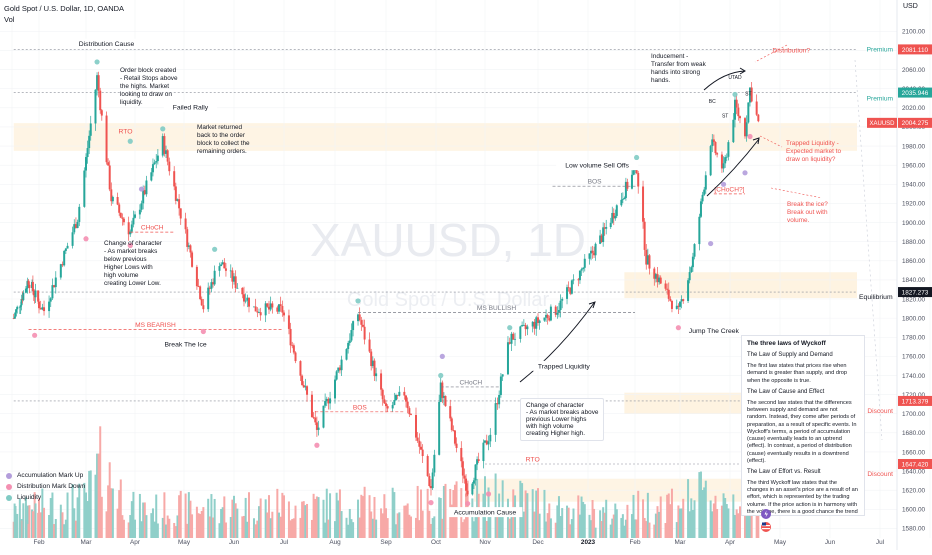 The width and height of the screenshot is (932, 555). I want to click on volume-indicator-label: Vol, so click(9, 19).